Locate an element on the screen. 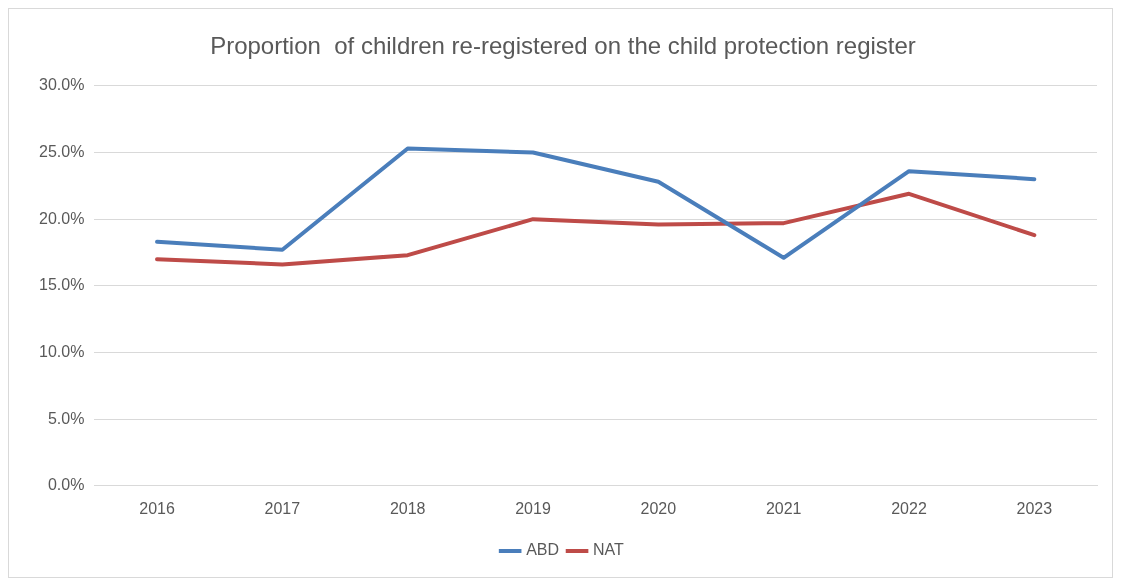  y-tick-label: 25.0% is located at coordinates (61, 151).